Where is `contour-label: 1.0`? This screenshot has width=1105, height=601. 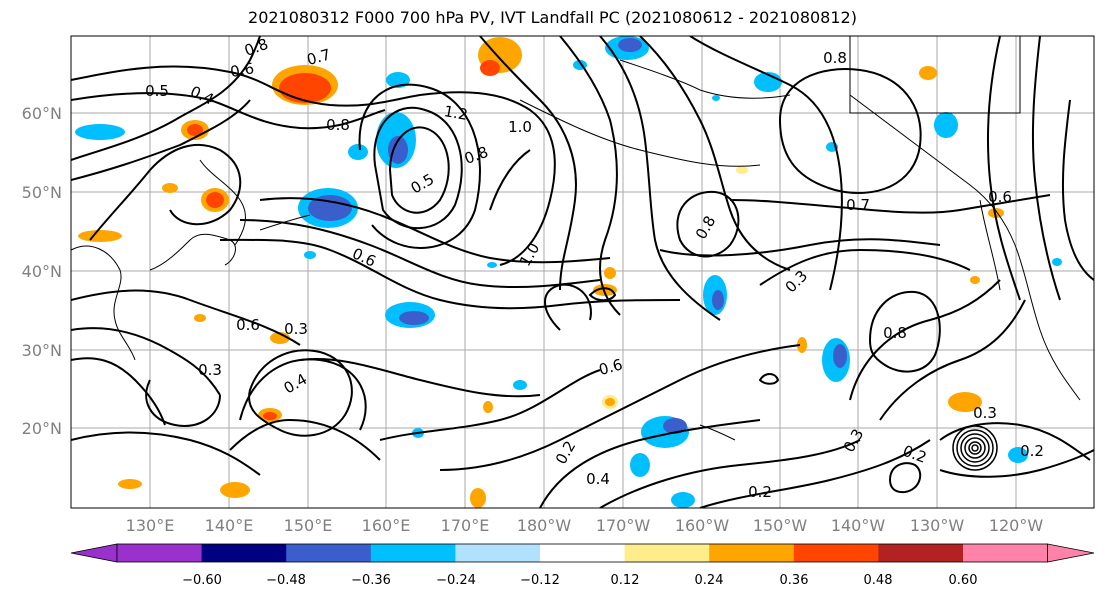
contour-label: 1.0 is located at coordinates (520, 127).